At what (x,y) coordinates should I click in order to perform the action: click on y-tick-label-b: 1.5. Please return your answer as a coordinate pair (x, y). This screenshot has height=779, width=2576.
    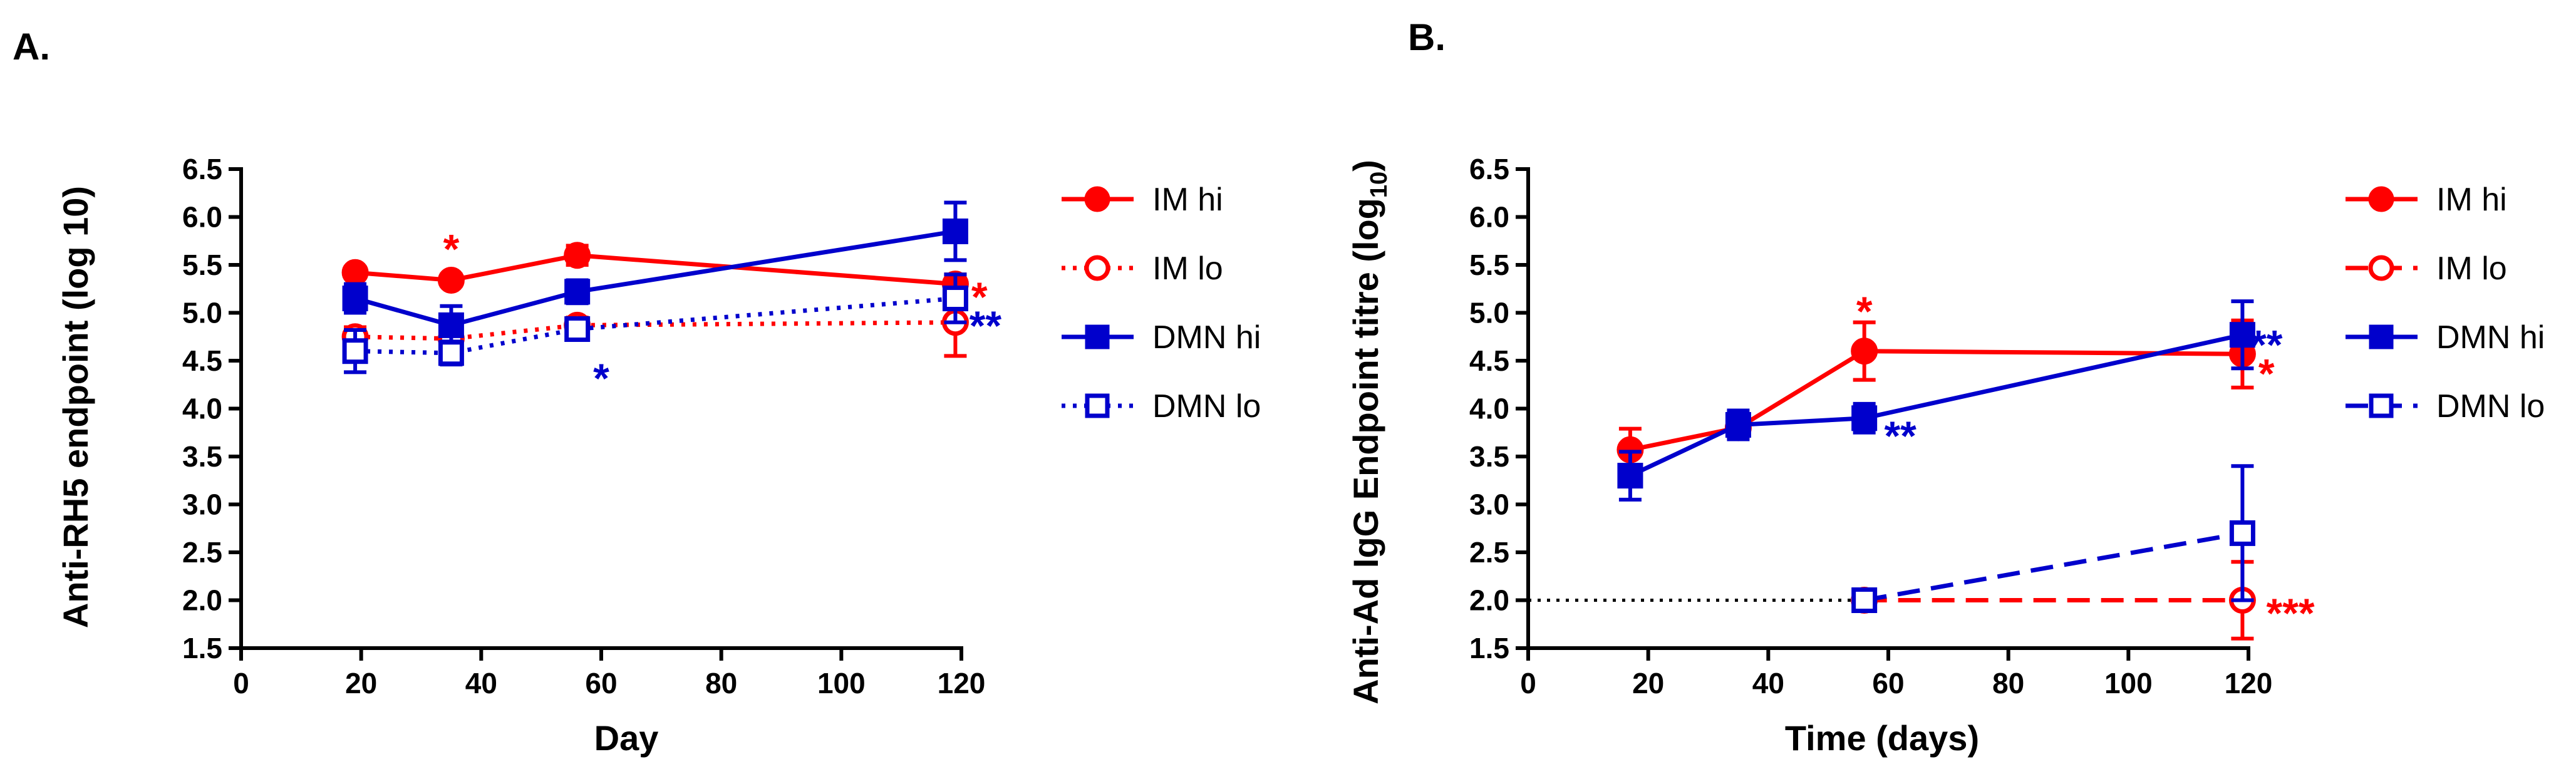
    Looking at the image, I should click on (1489, 648).